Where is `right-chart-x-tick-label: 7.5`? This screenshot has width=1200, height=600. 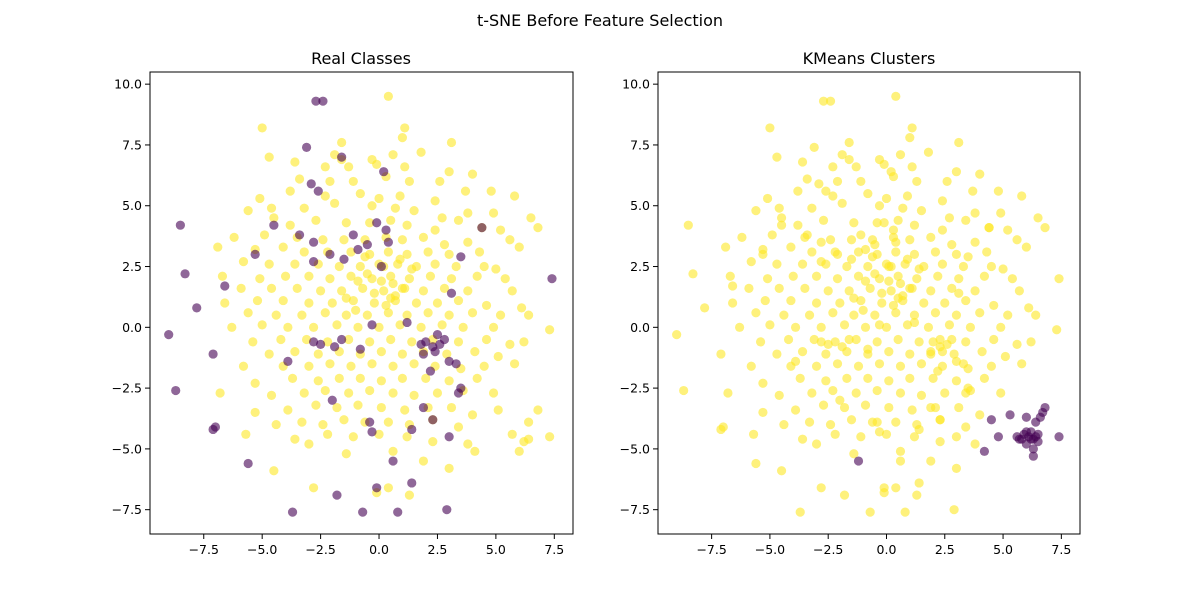 right-chart-x-tick-label: 7.5 is located at coordinates (1061, 549).